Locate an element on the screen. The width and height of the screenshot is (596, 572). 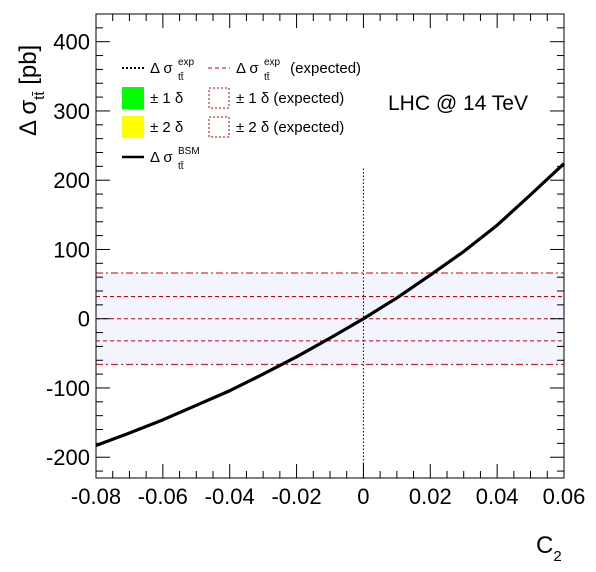
x-tick-label: -0.06 is located at coordinates (163, 496).